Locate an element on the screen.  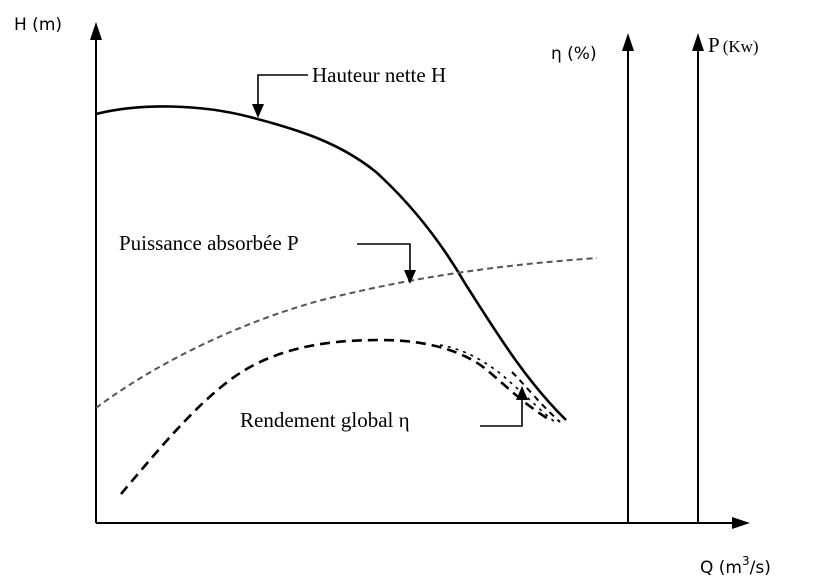
efficiency-curve-leader is located at coordinates (501, 411).